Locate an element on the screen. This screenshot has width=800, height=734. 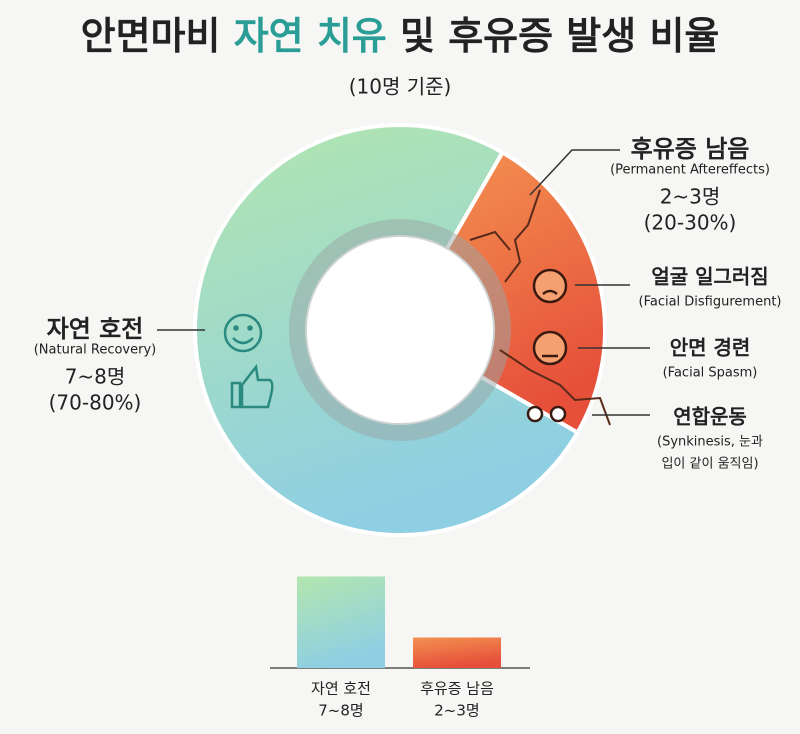
annotation-title: 얼굴 일그러짐 is located at coordinates (709, 277).